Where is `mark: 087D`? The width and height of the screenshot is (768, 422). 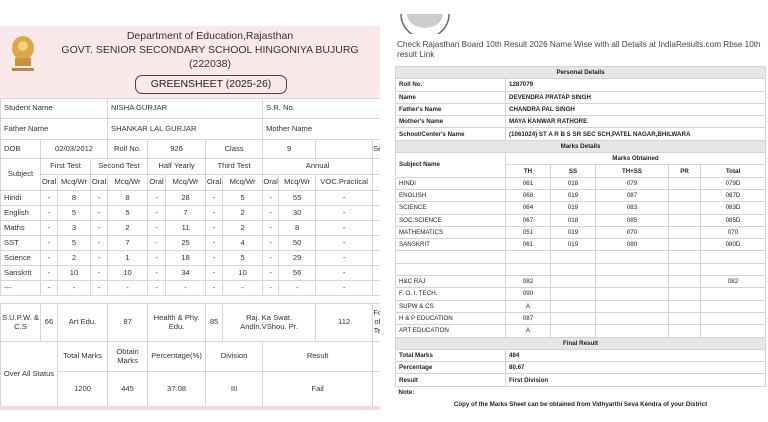
mark: 087D is located at coordinates (733, 195).